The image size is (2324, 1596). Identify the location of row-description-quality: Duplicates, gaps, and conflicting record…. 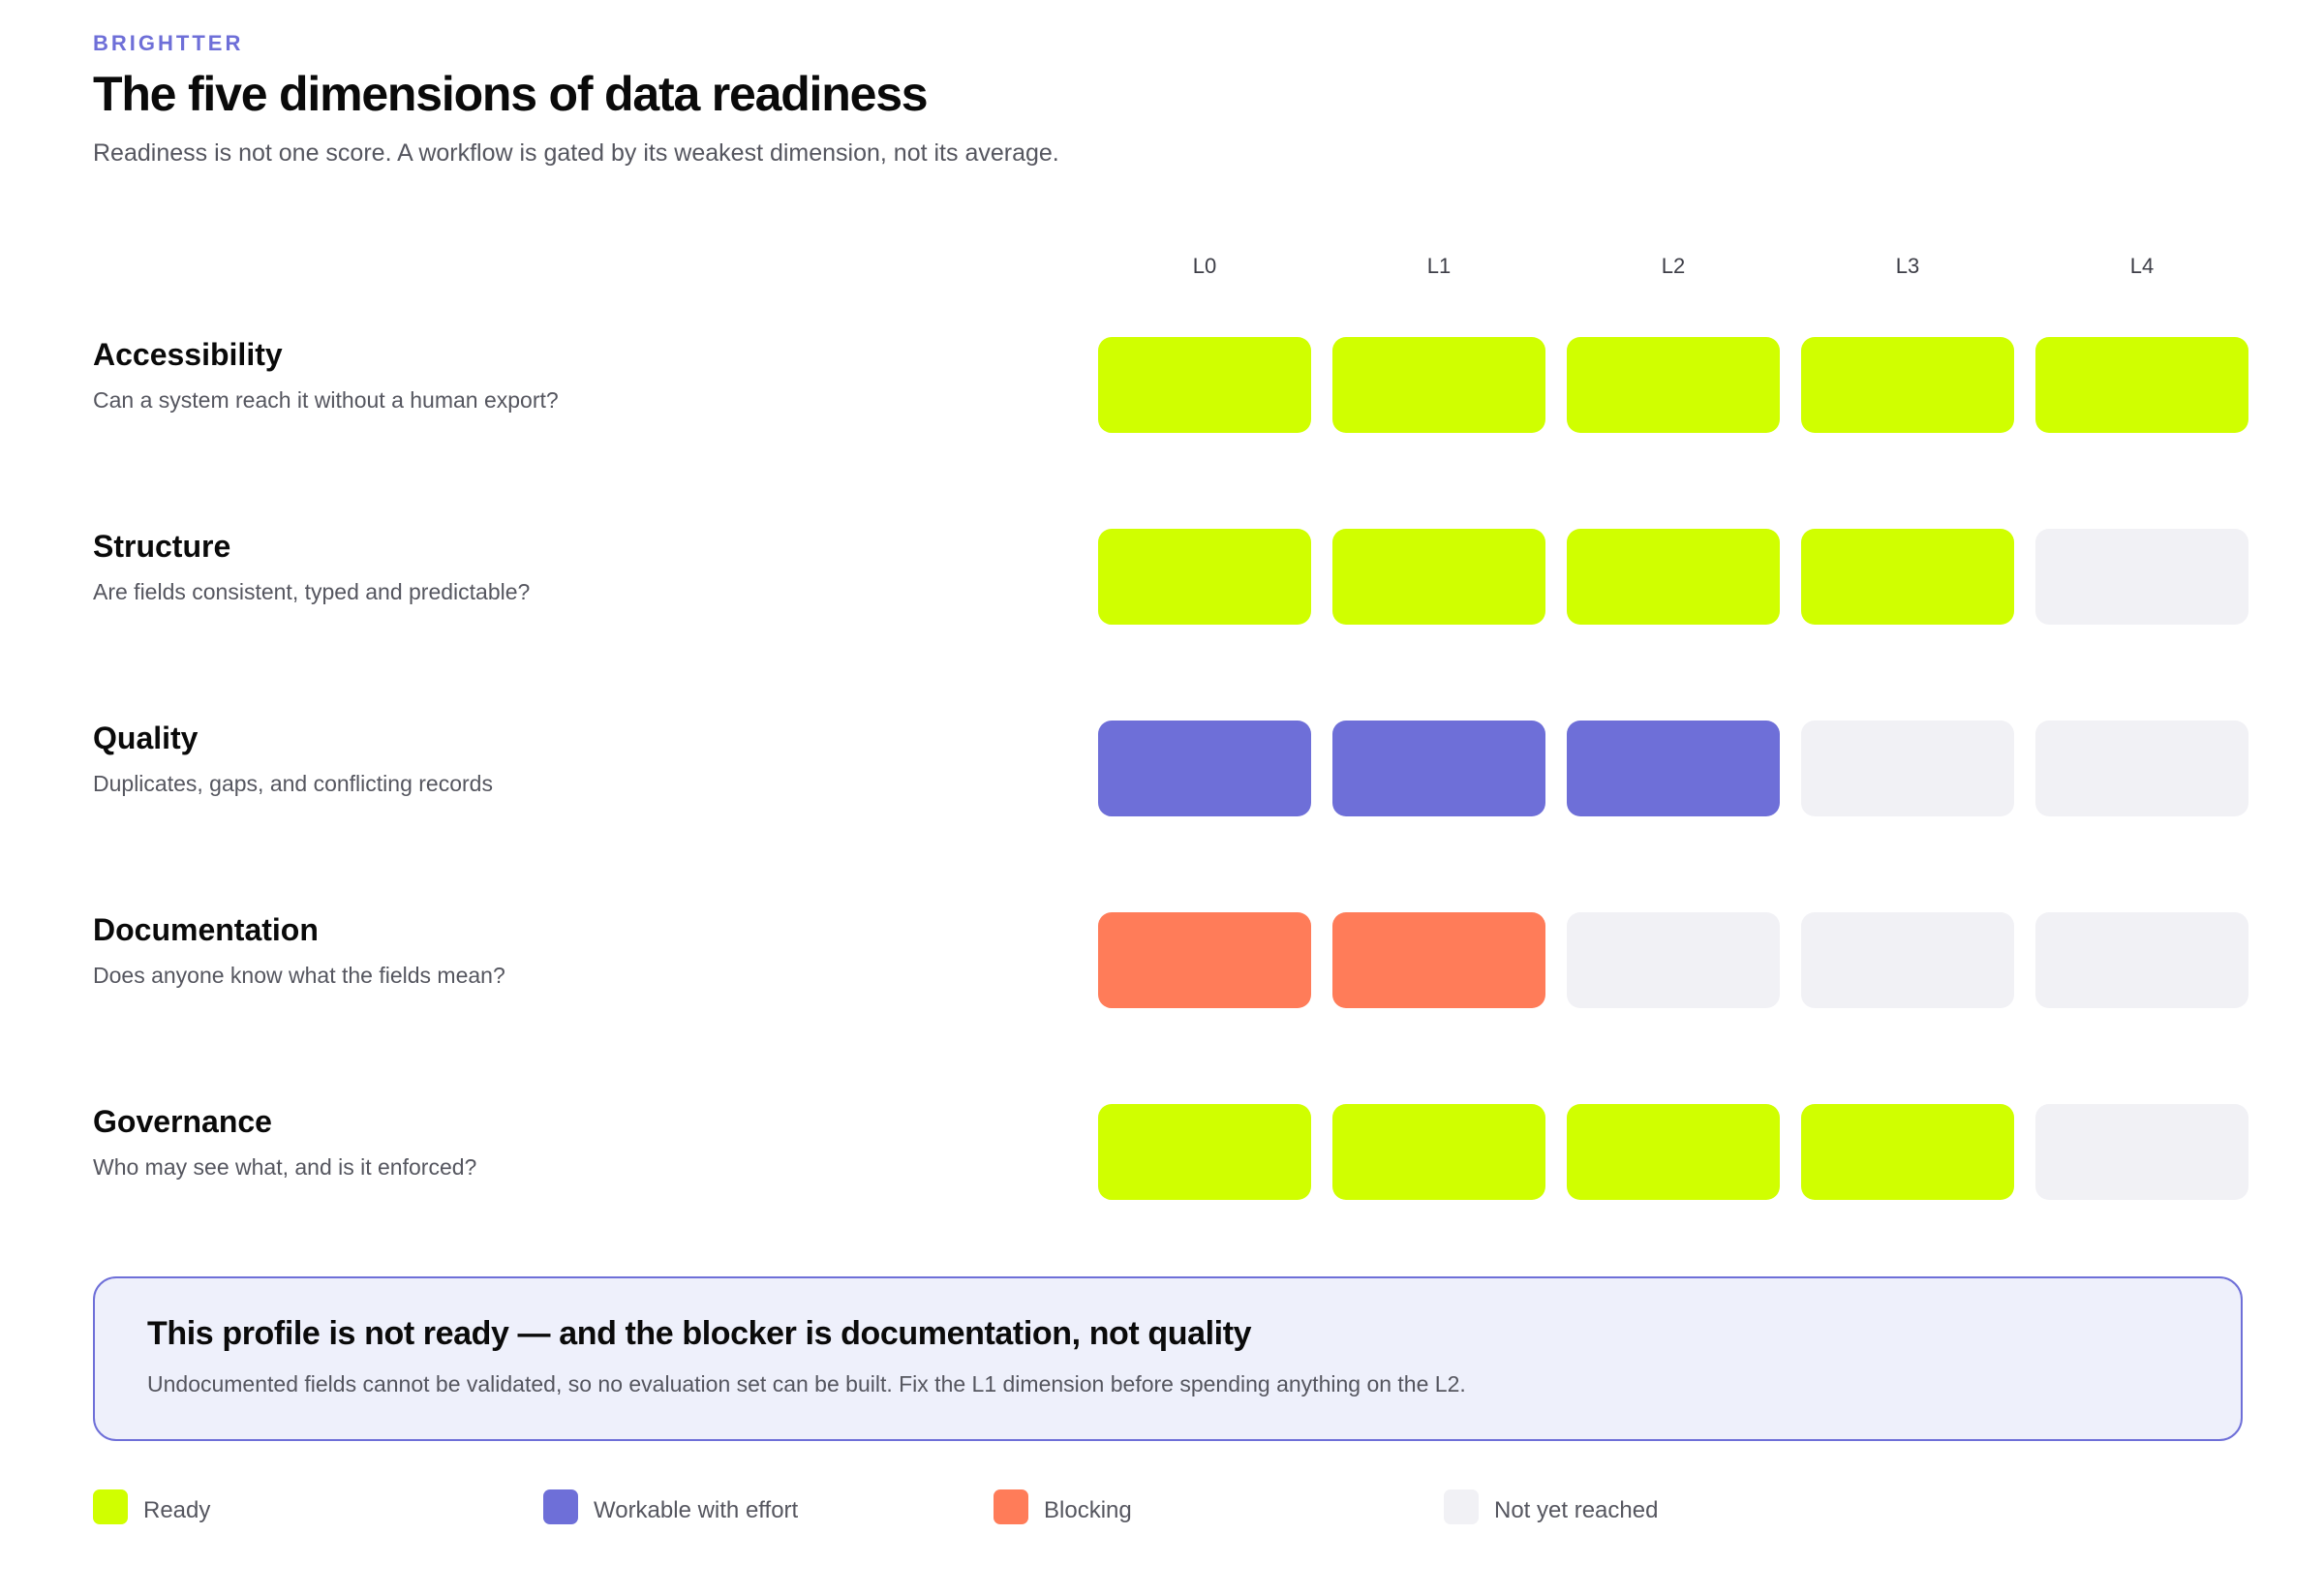
(293, 783).